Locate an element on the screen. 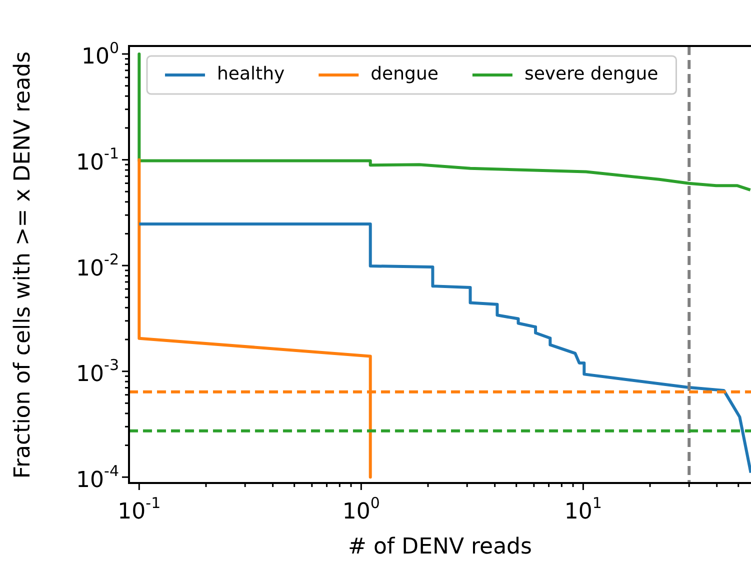  legend-label: dengue is located at coordinates (404, 74).